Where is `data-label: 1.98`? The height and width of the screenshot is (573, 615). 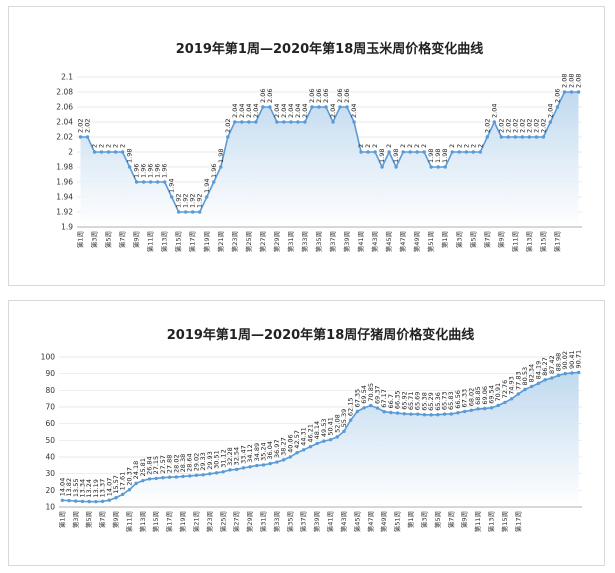
data-label: 1.98 is located at coordinates (438, 156).